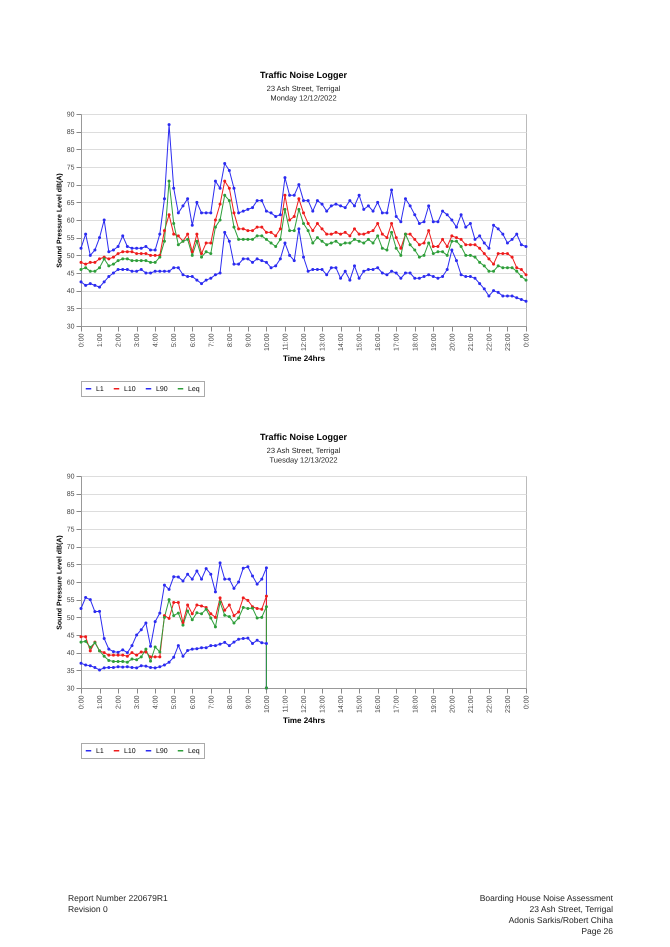 This screenshot has height=947, width=670. I want to click on x-axis-title: Time 24hrs, so click(304, 359).